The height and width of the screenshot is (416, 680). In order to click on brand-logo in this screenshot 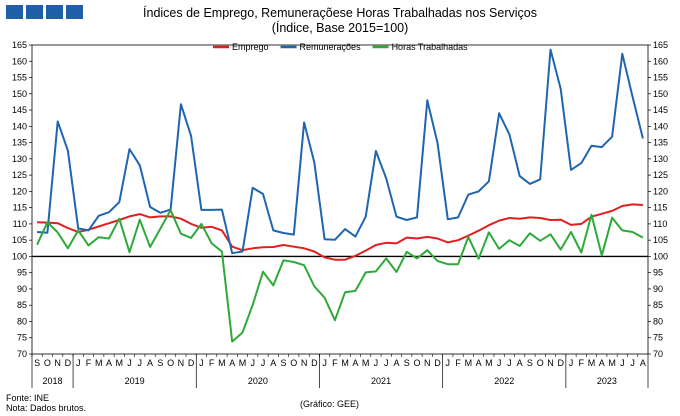, I will do `click(44, 12)`.